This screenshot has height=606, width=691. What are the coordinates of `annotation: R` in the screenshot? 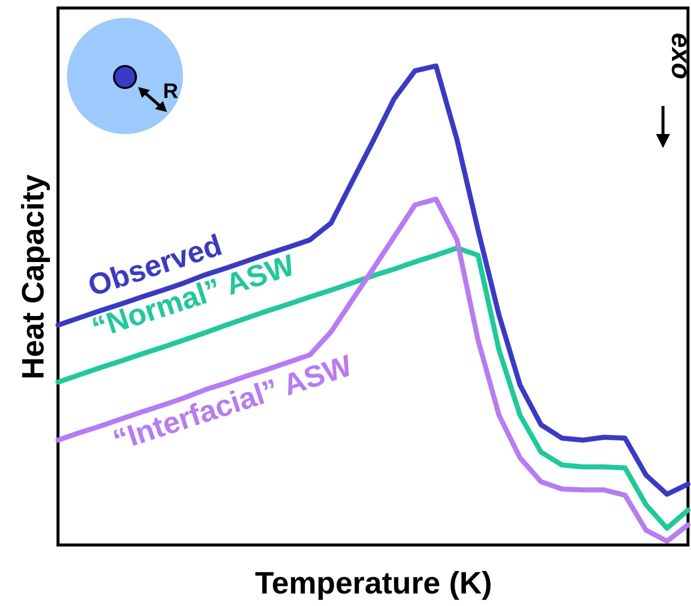 It's located at (170, 91).